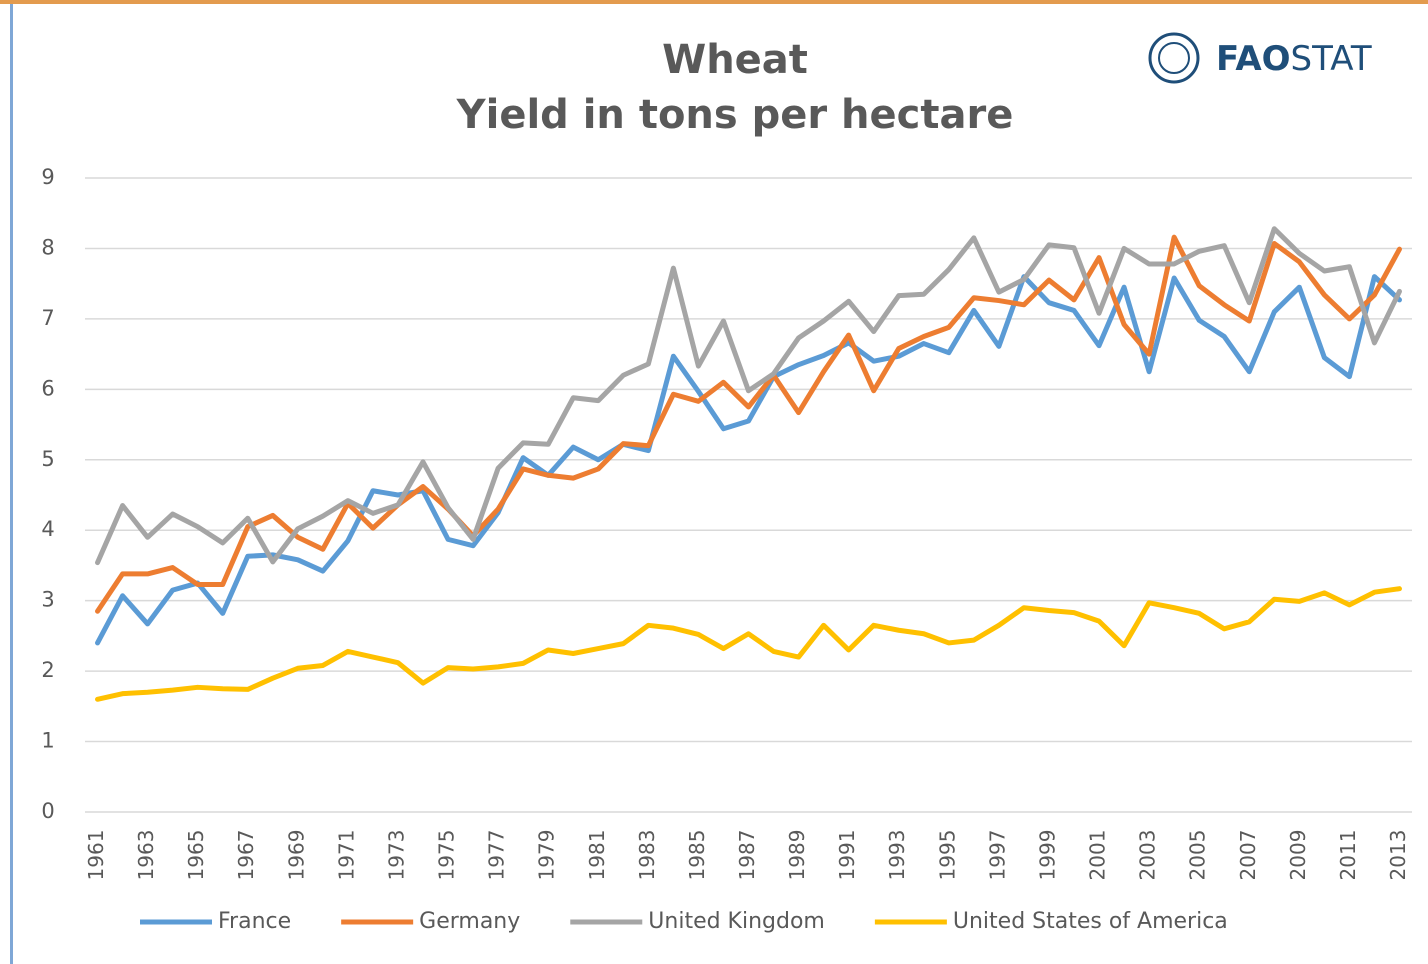  Describe the element at coordinates (146, 855) in the screenshot. I see `x-tick-label: 1963` at that location.